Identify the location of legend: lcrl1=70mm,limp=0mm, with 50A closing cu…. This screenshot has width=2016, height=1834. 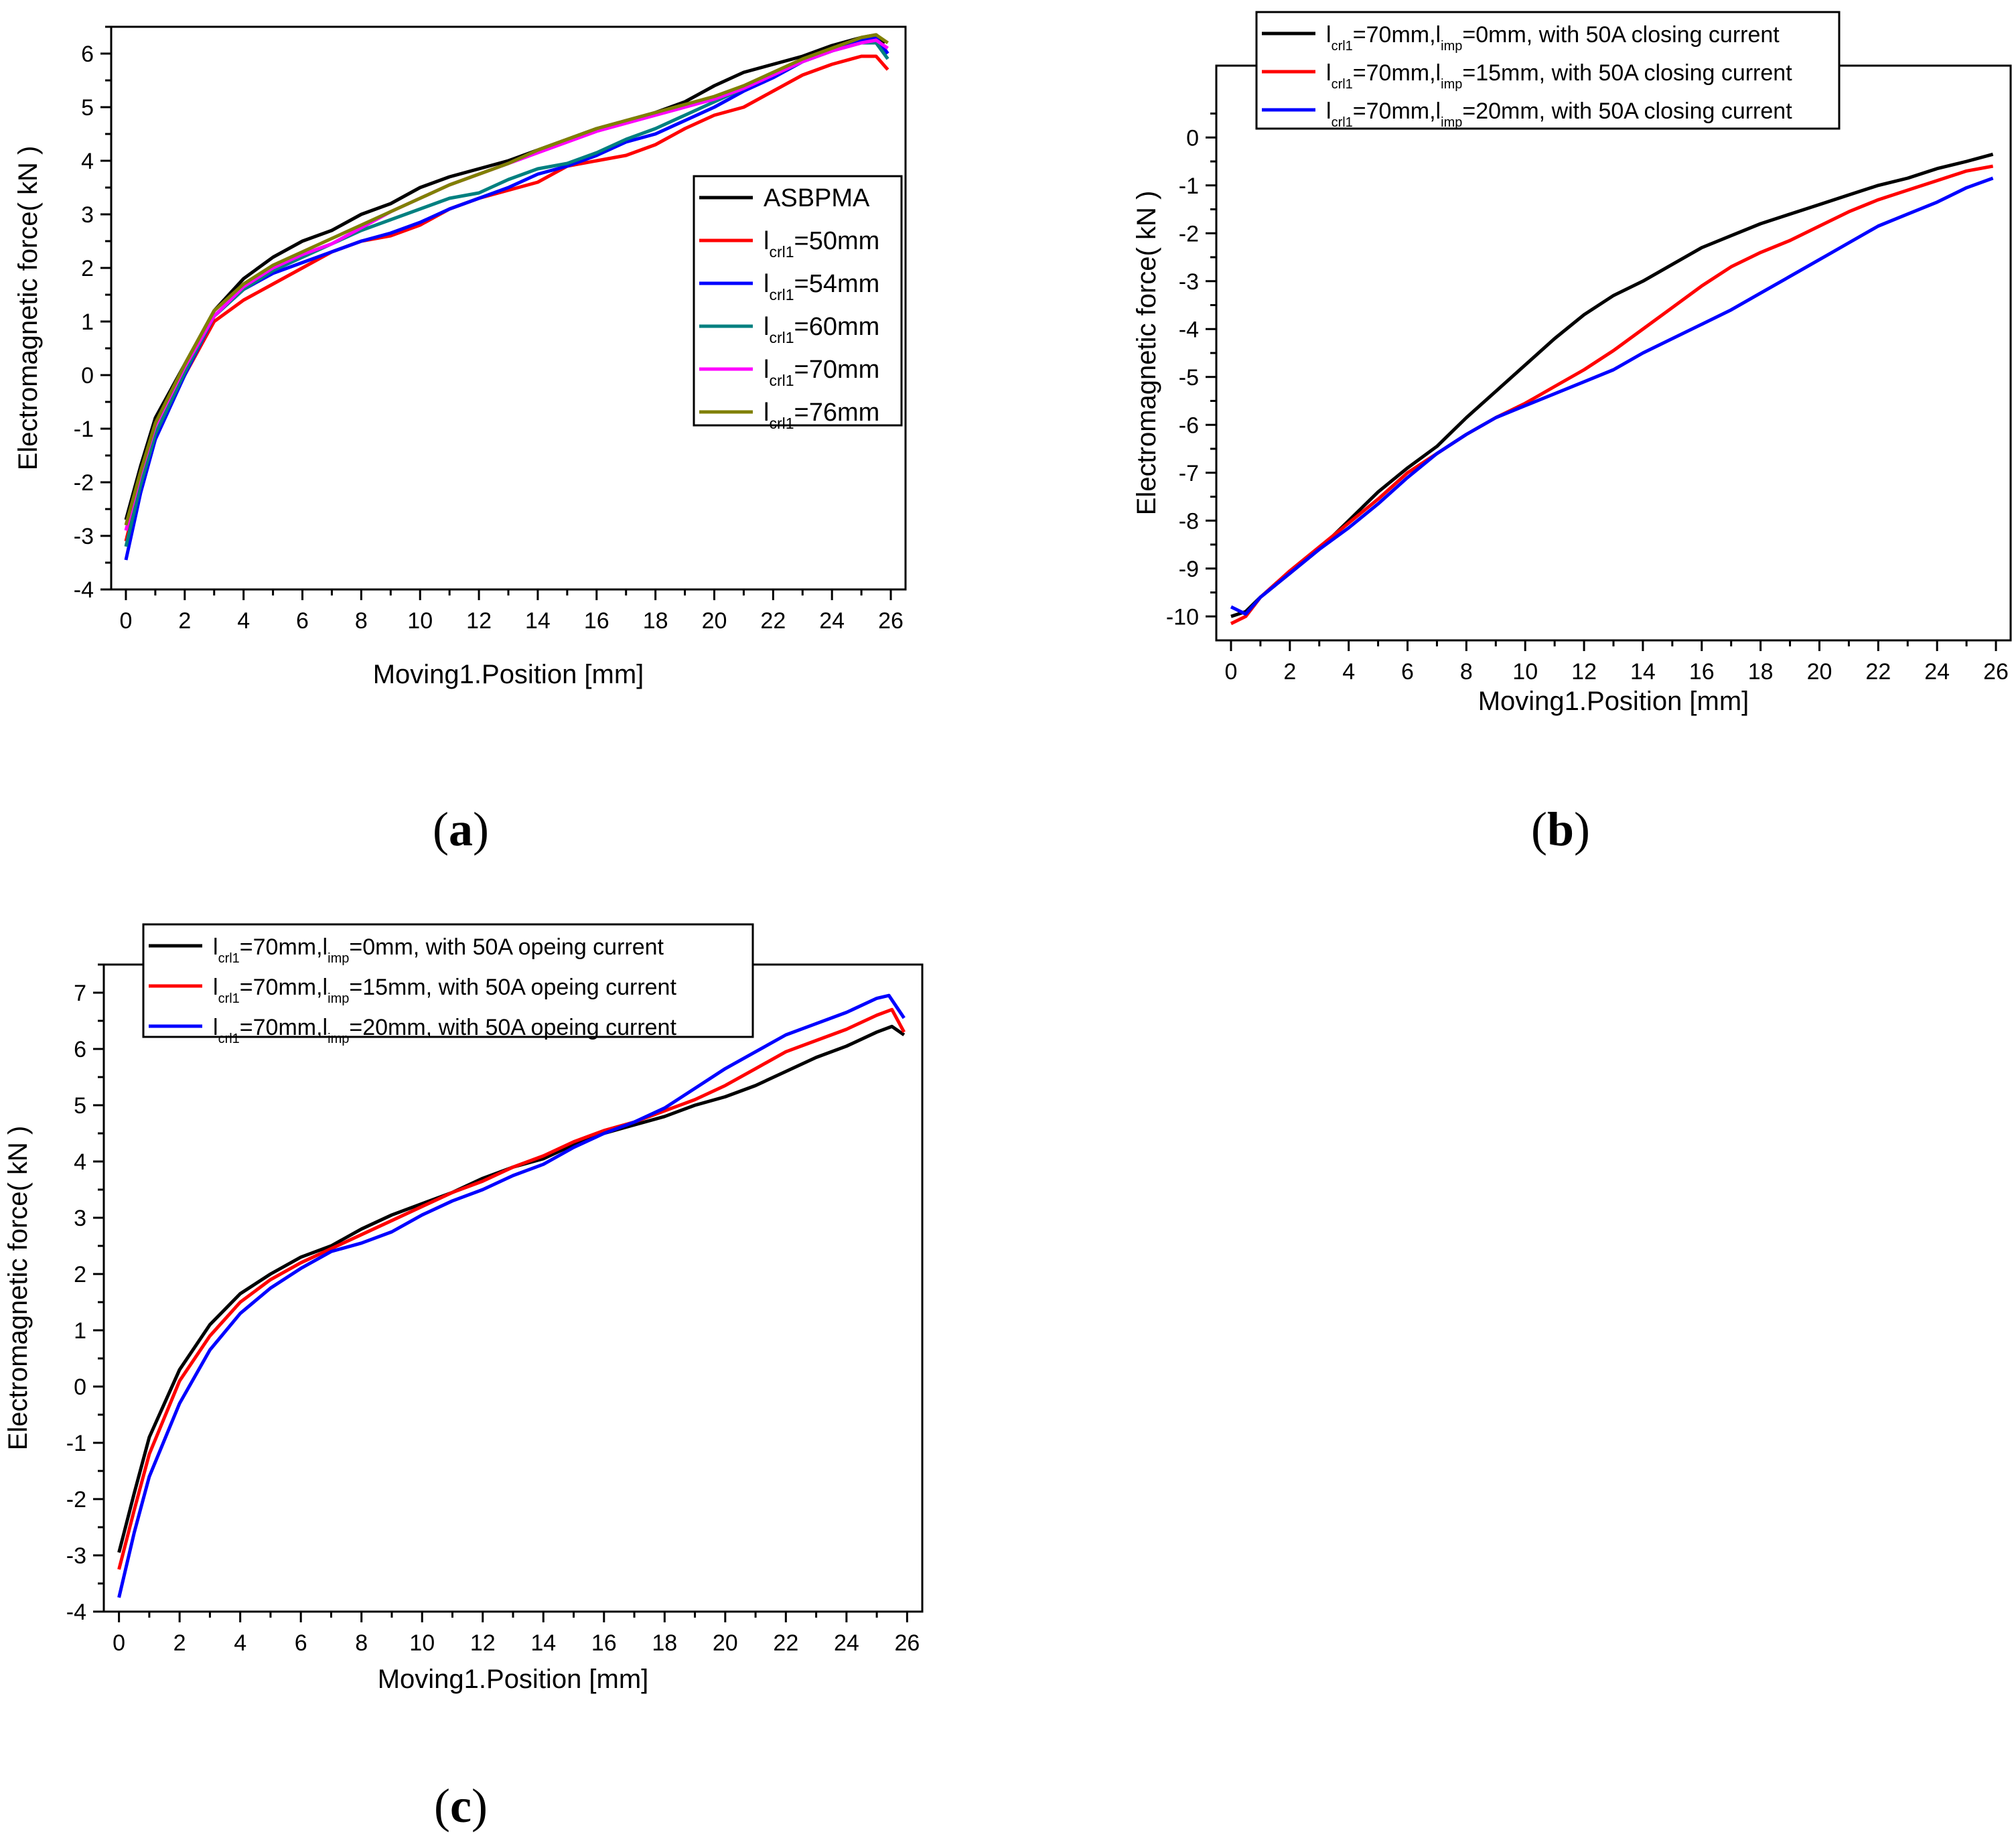
(1548, 70).